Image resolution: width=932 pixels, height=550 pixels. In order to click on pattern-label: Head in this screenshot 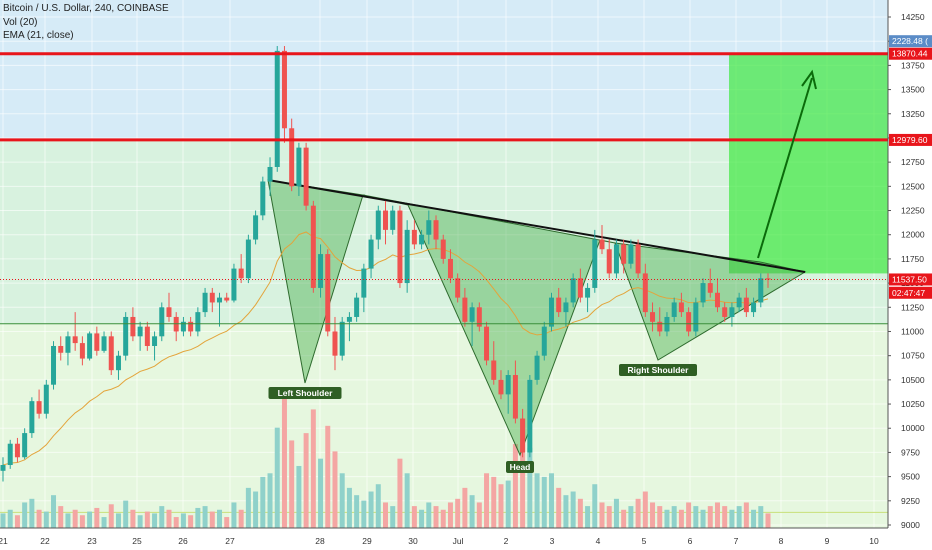, I will do `click(520, 467)`.